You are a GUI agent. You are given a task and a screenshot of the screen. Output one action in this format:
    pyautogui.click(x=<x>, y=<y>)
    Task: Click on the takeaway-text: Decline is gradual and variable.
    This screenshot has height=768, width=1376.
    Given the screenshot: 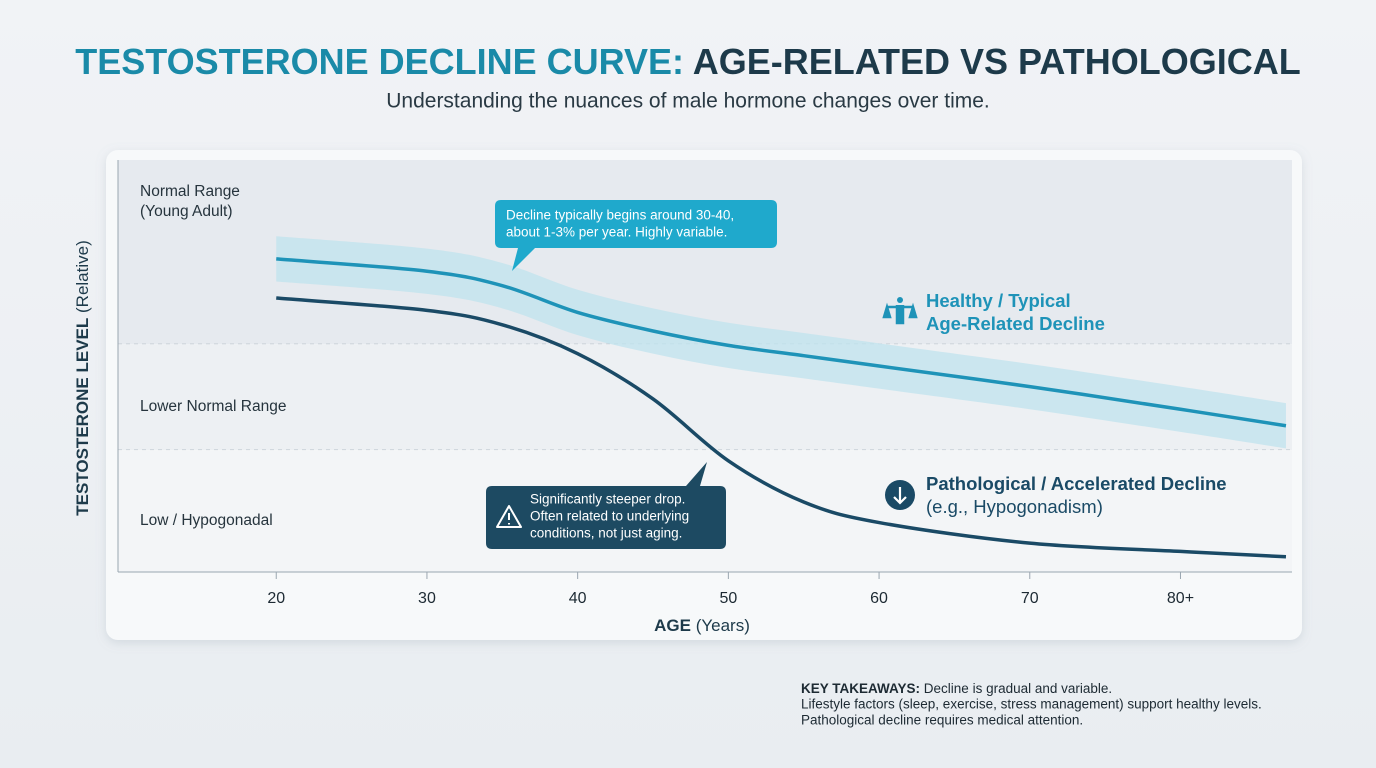 What is the action you would take?
    pyautogui.click(x=1018, y=688)
    